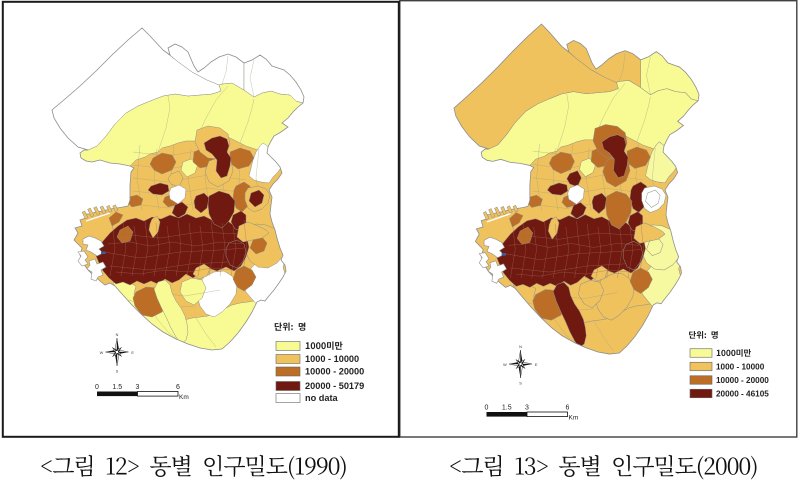 Image resolution: width=800 pixels, height=493 pixels. What do you see at coordinates (322, 398) in the screenshot?
I see `svg-text: no data` at bounding box center [322, 398].